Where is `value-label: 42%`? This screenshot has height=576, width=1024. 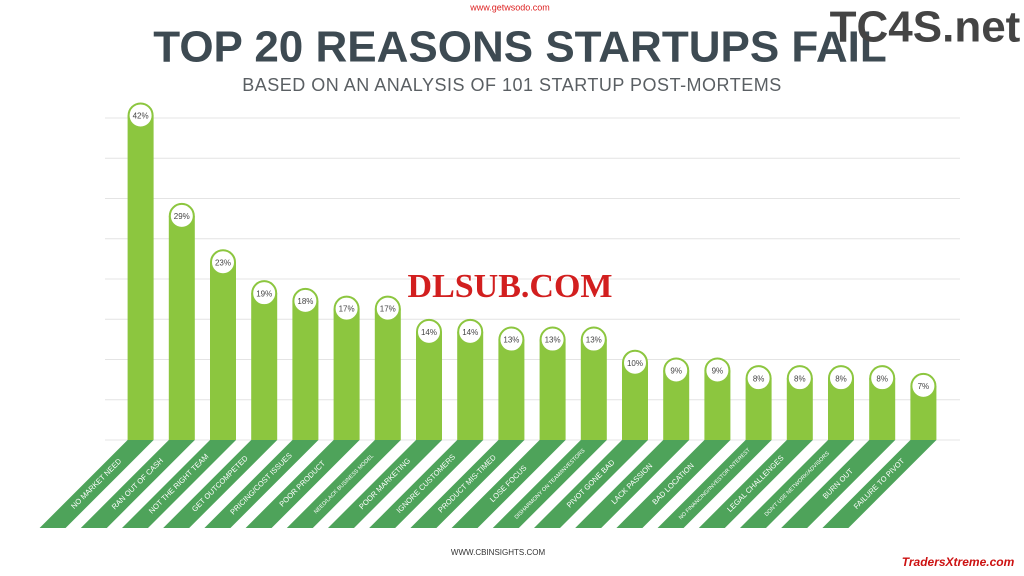 value-label: 42% is located at coordinates (141, 116).